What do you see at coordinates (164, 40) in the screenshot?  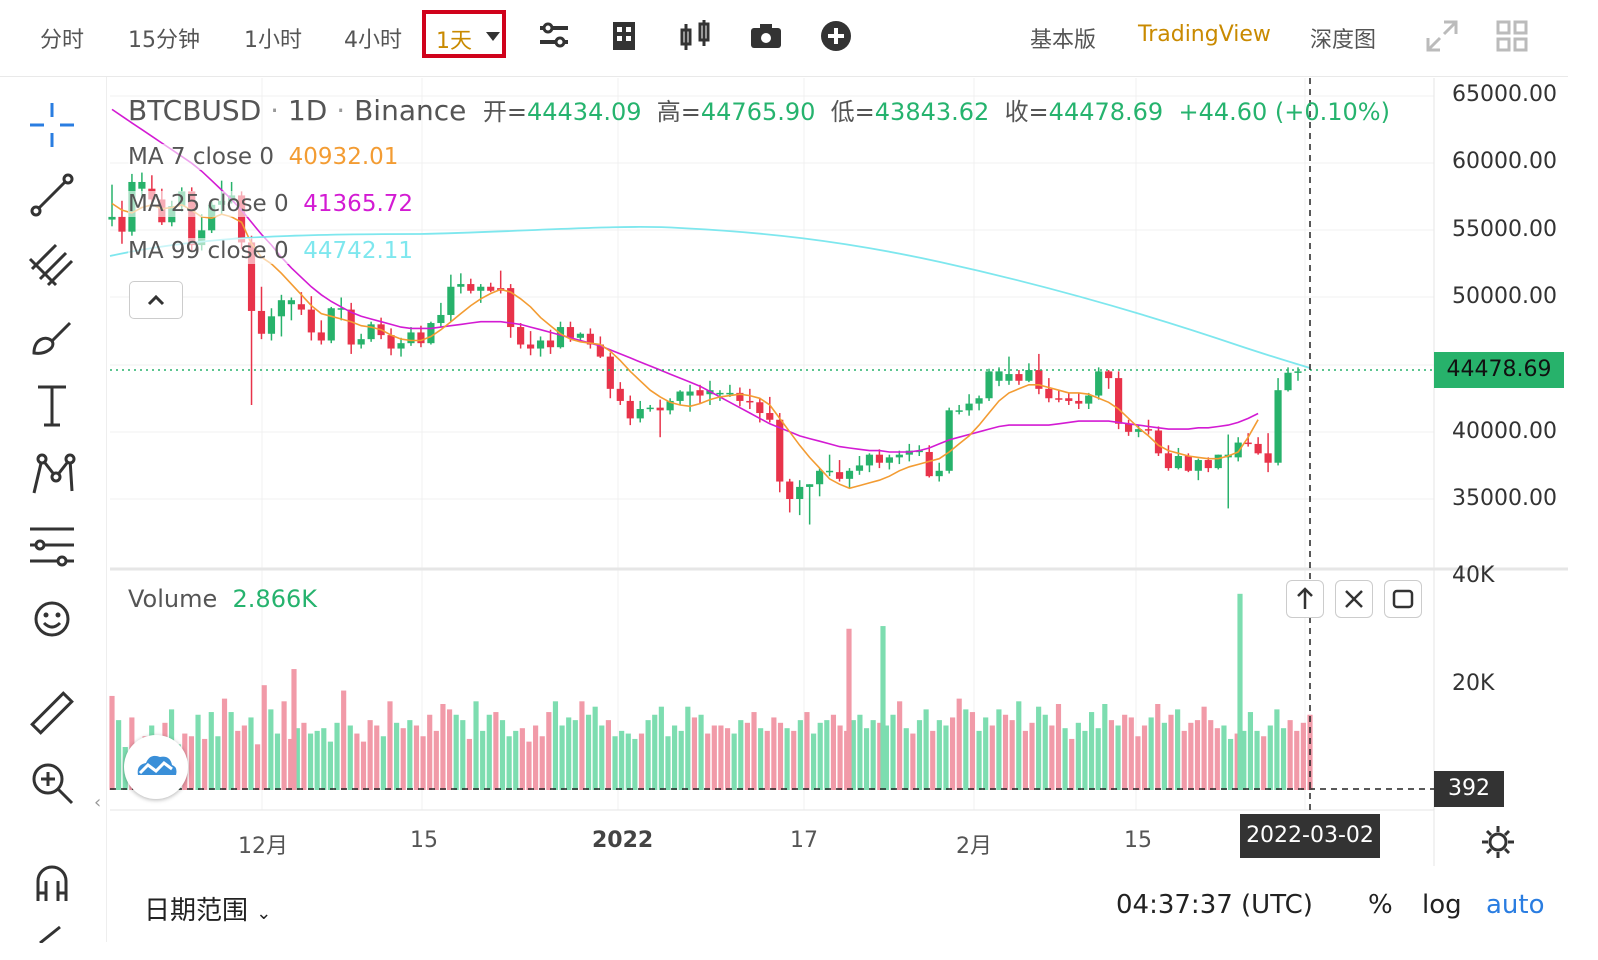 I see `interval-15m: 15分钟` at bounding box center [164, 40].